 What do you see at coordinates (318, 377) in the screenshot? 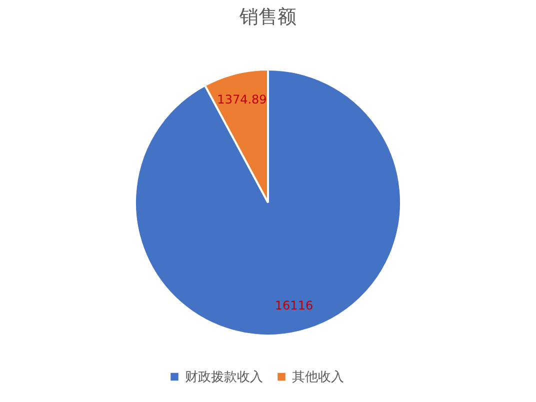
I see `legend-label: 其他收入` at bounding box center [318, 377].